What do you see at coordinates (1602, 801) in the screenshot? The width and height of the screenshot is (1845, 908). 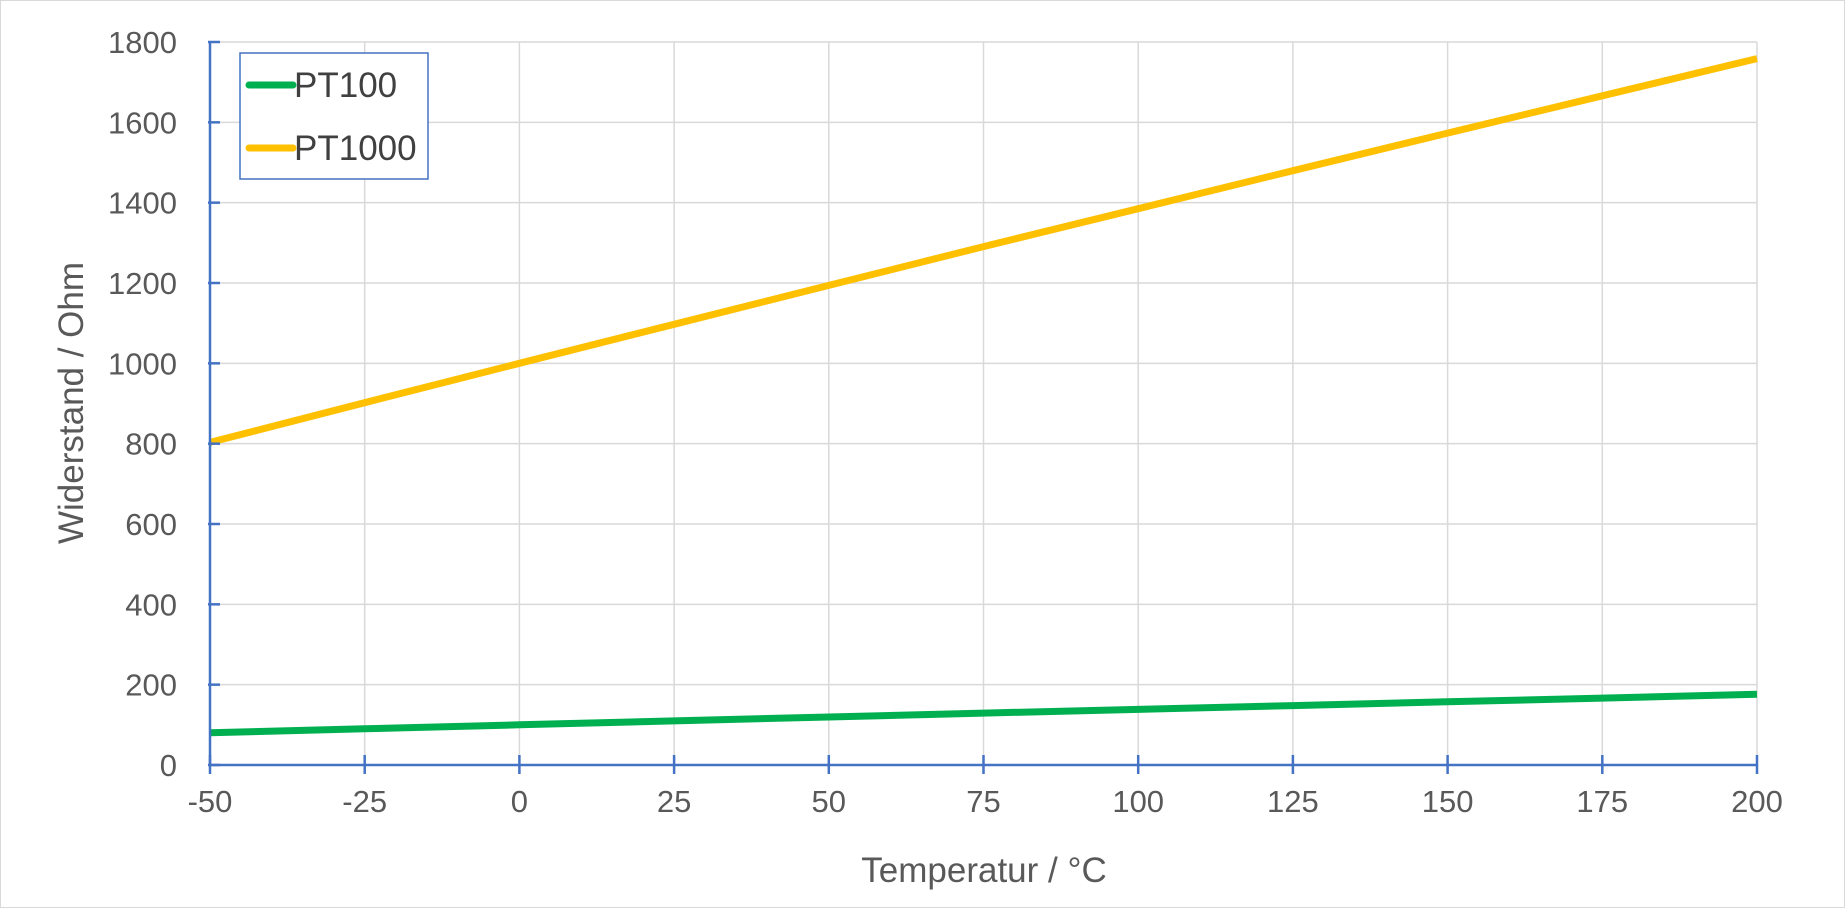 I see `x-tick-label: 175` at bounding box center [1602, 801].